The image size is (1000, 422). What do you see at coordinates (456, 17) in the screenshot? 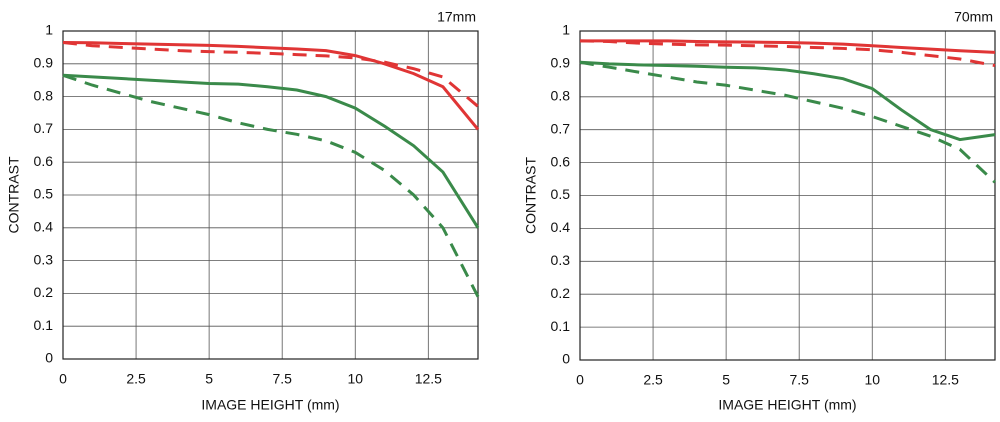
I see `chart-title: 17mm` at bounding box center [456, 17].